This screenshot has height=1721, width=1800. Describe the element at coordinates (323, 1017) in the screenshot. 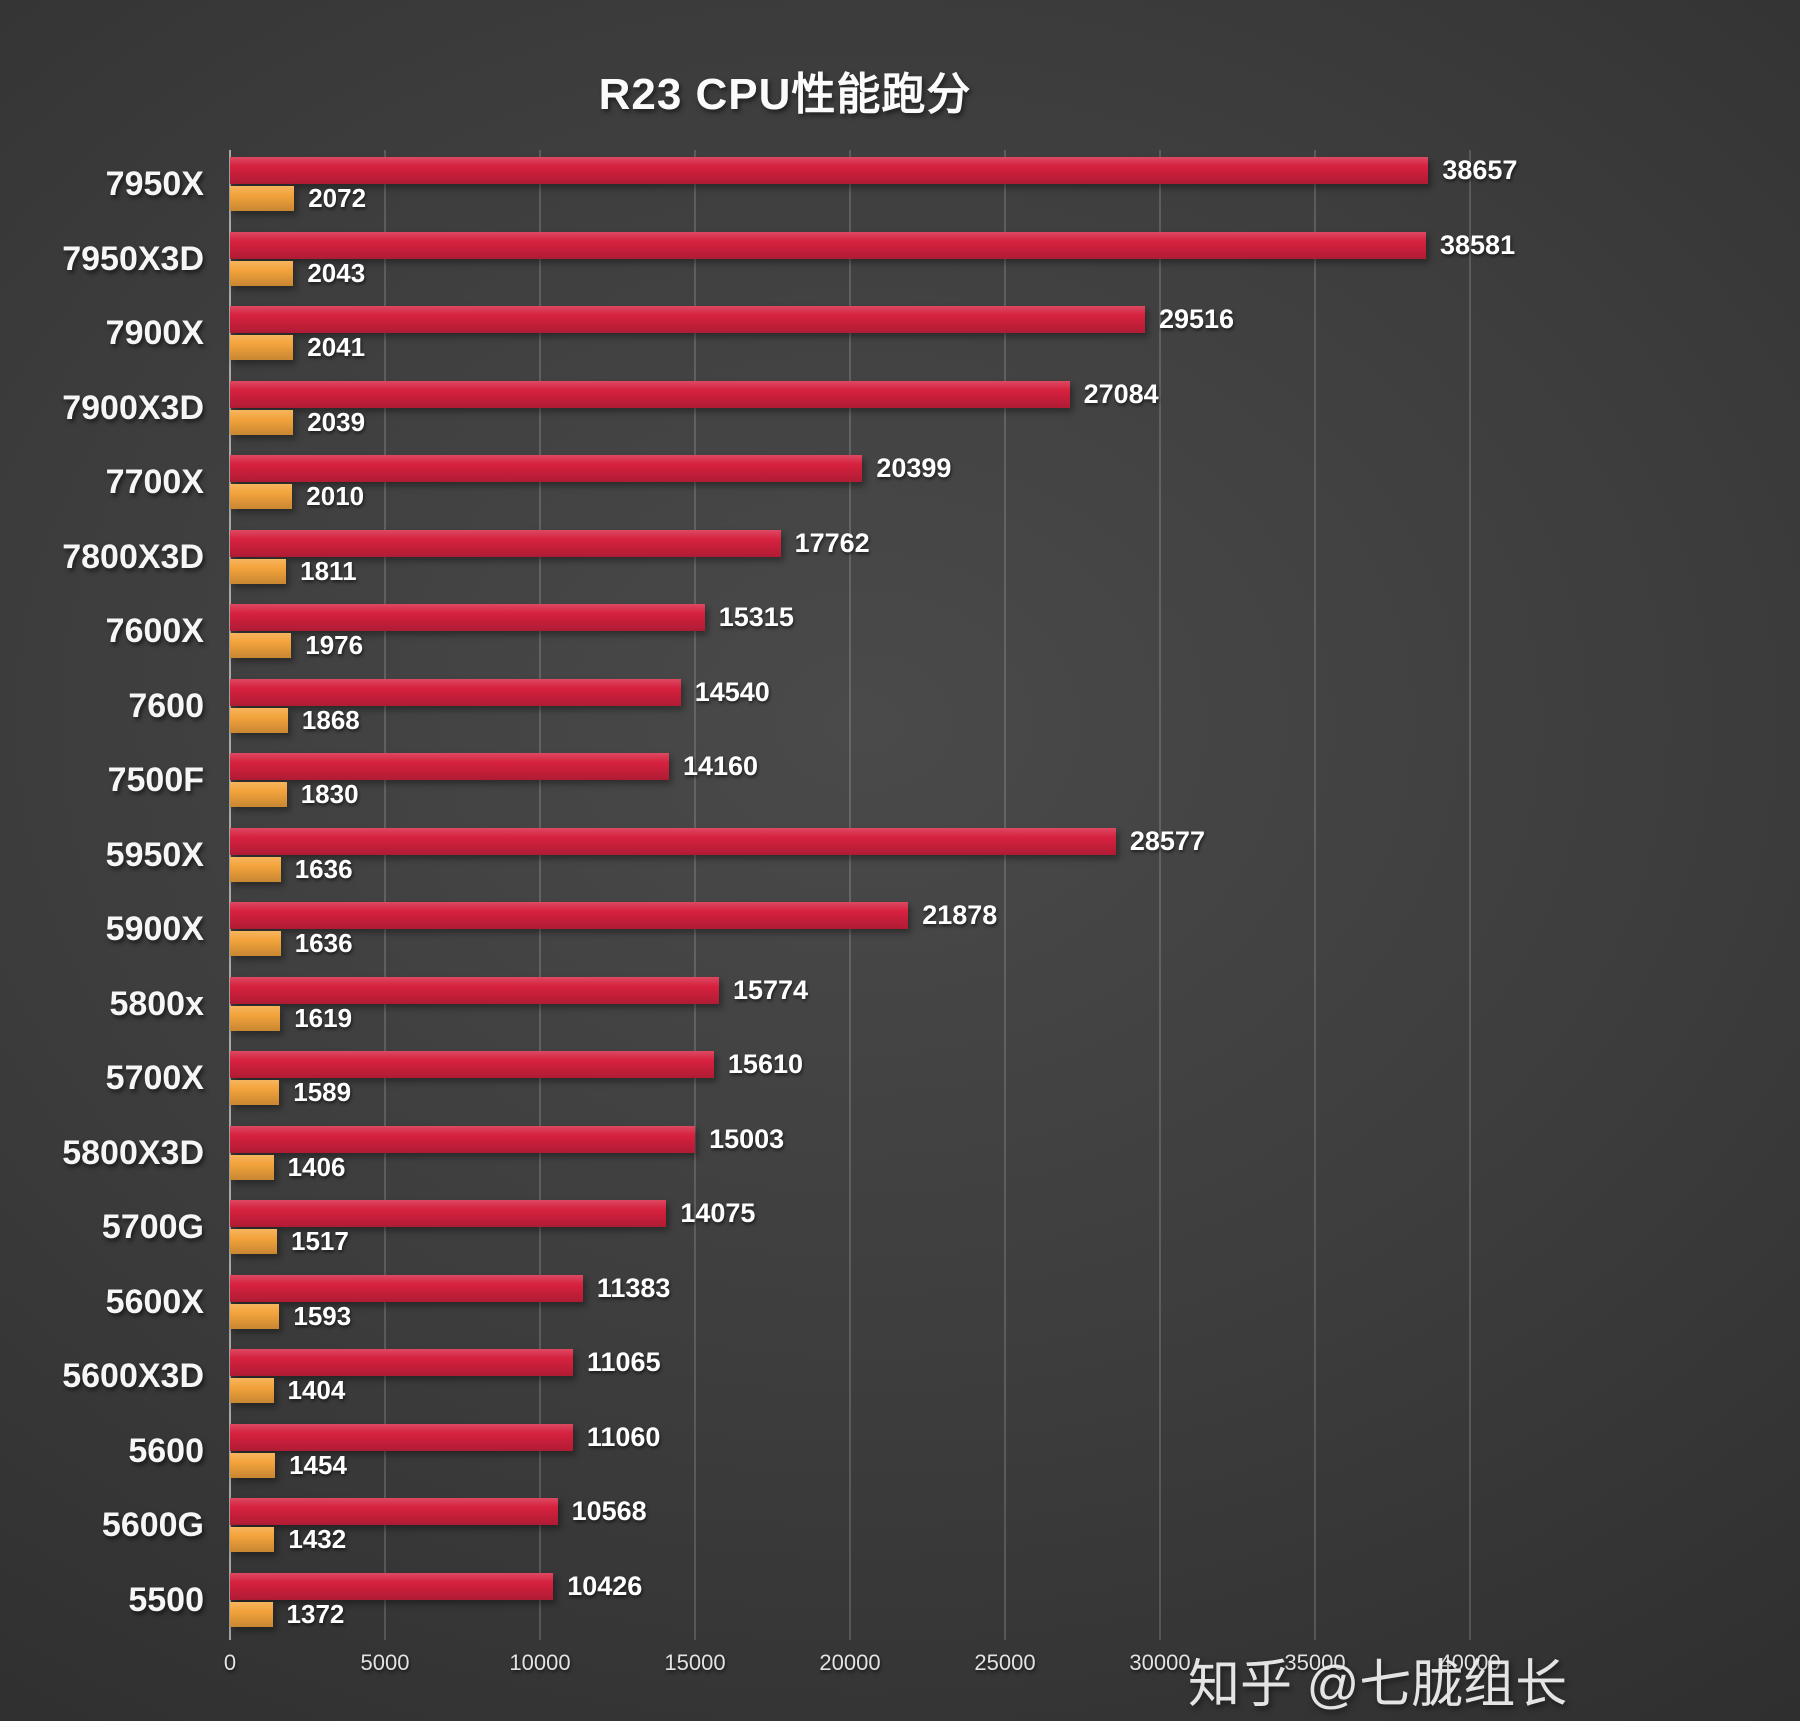

I see `orange-bar-value: 1619` at that location.